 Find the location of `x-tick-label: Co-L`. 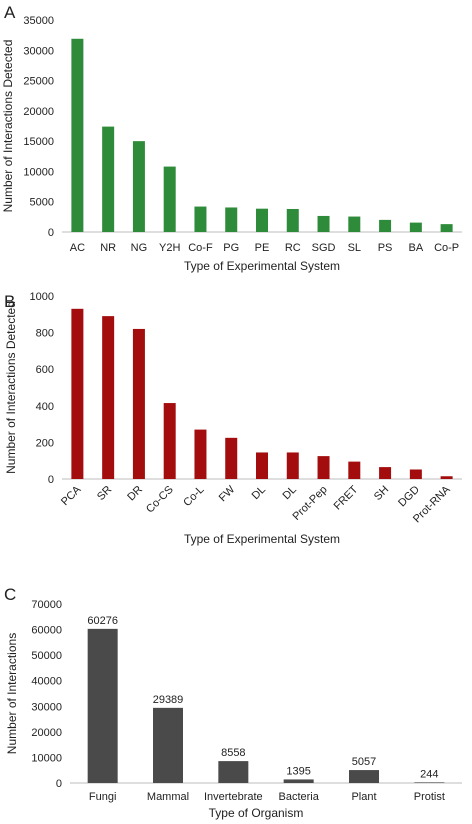

x-tick-label: Co-L is located at coordinates (193, 496).